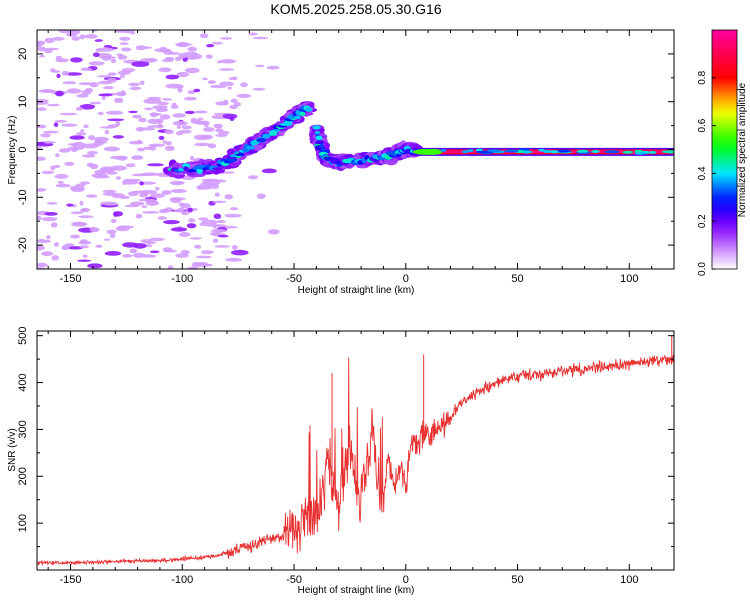 The width and height of the screenshot is (750, 600). I want to click on x-tick-label: -50, so click(294, 580).